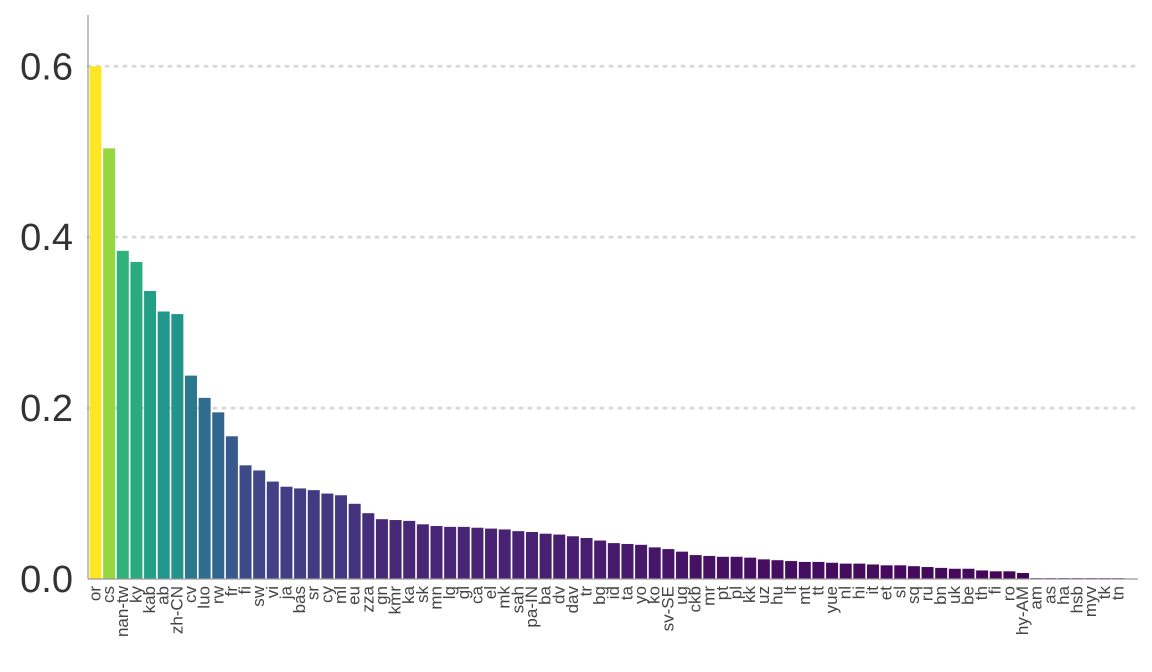 The height and width of the screenshot is (672, 1152). What do you see at coordinates (136, 420) in the screenshot?
I see `bar-ky` at bounding box center [136, 420].